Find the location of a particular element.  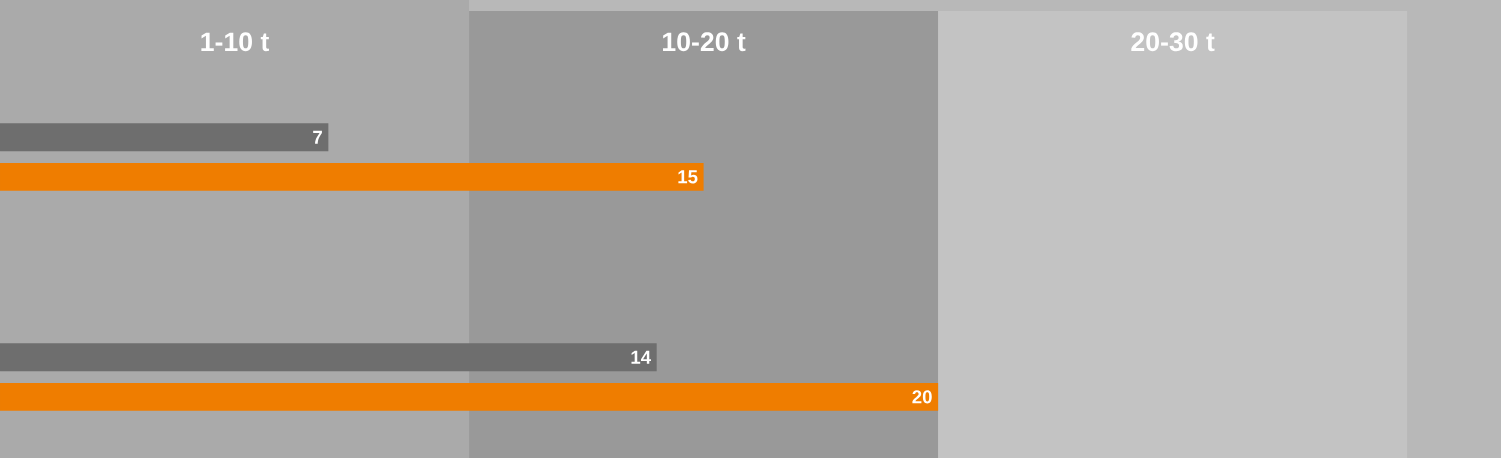

band-label: 1-10 t is located at coordinates (235, 42).